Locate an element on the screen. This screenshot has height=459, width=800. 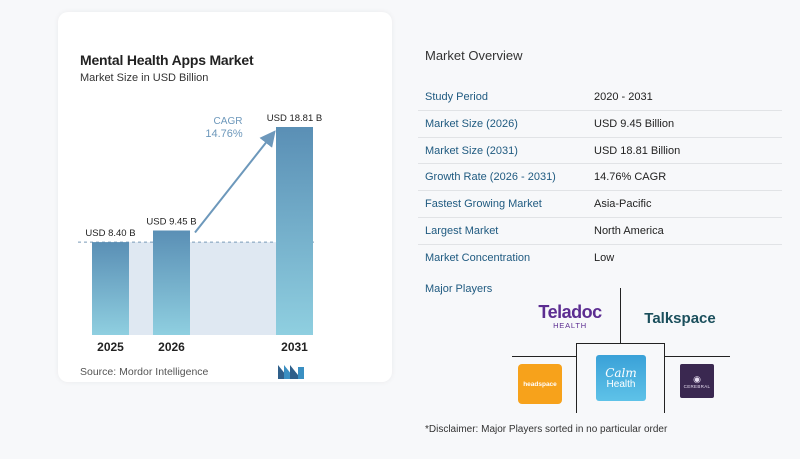
overview-row: Growth Rate (2026 - 2031) 14.76% CAGR is located at coordinates (600, 178).